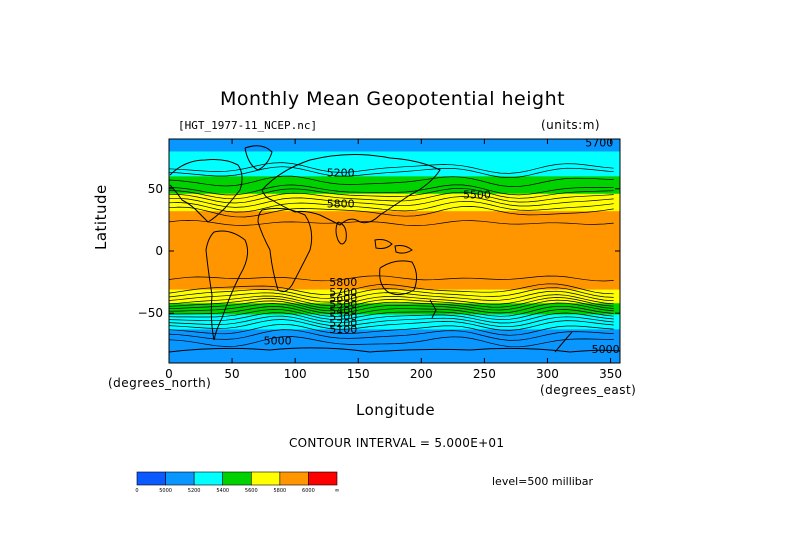 The image size is (789, 558). What do you see at coordinates (543, 481) in the screenshot?
I see `level-label: level=500 millibar` at bounding box center [543, 481].